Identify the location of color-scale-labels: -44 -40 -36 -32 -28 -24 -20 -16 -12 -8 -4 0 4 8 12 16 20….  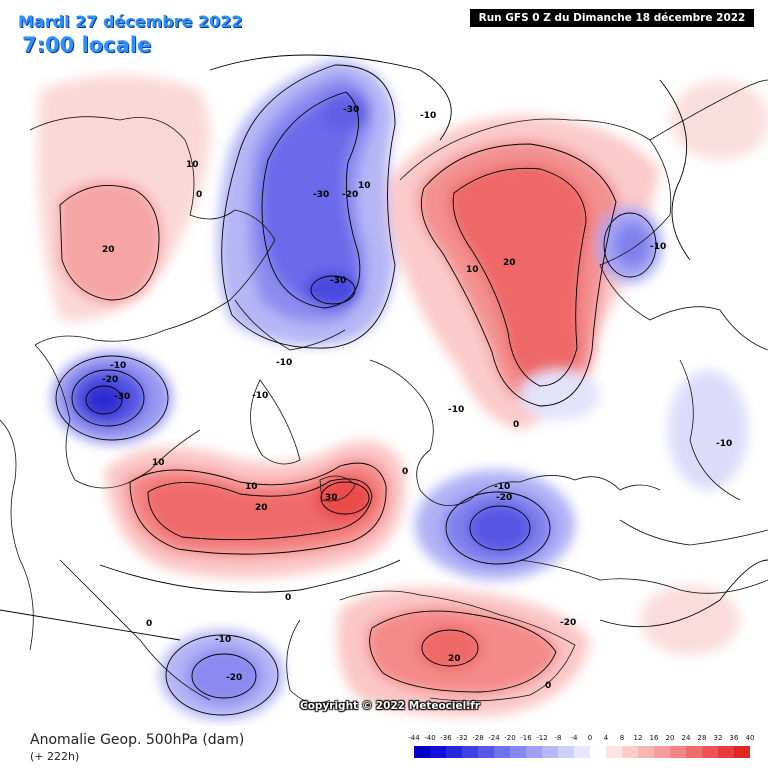
(581, 739).